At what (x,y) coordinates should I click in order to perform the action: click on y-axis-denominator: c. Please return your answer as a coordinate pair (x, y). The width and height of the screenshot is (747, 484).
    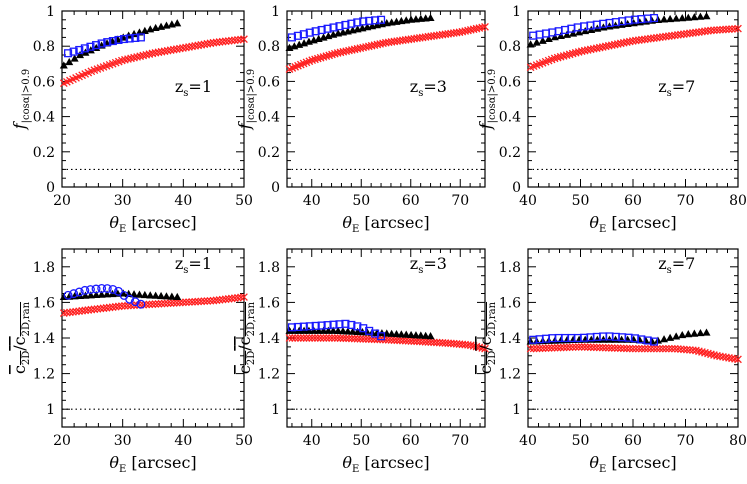
    Looking at the image, I should click on (244, 340).